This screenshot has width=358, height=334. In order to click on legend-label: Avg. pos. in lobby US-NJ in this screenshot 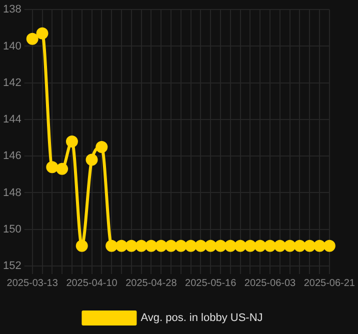, I will do `click(201, 318)`.